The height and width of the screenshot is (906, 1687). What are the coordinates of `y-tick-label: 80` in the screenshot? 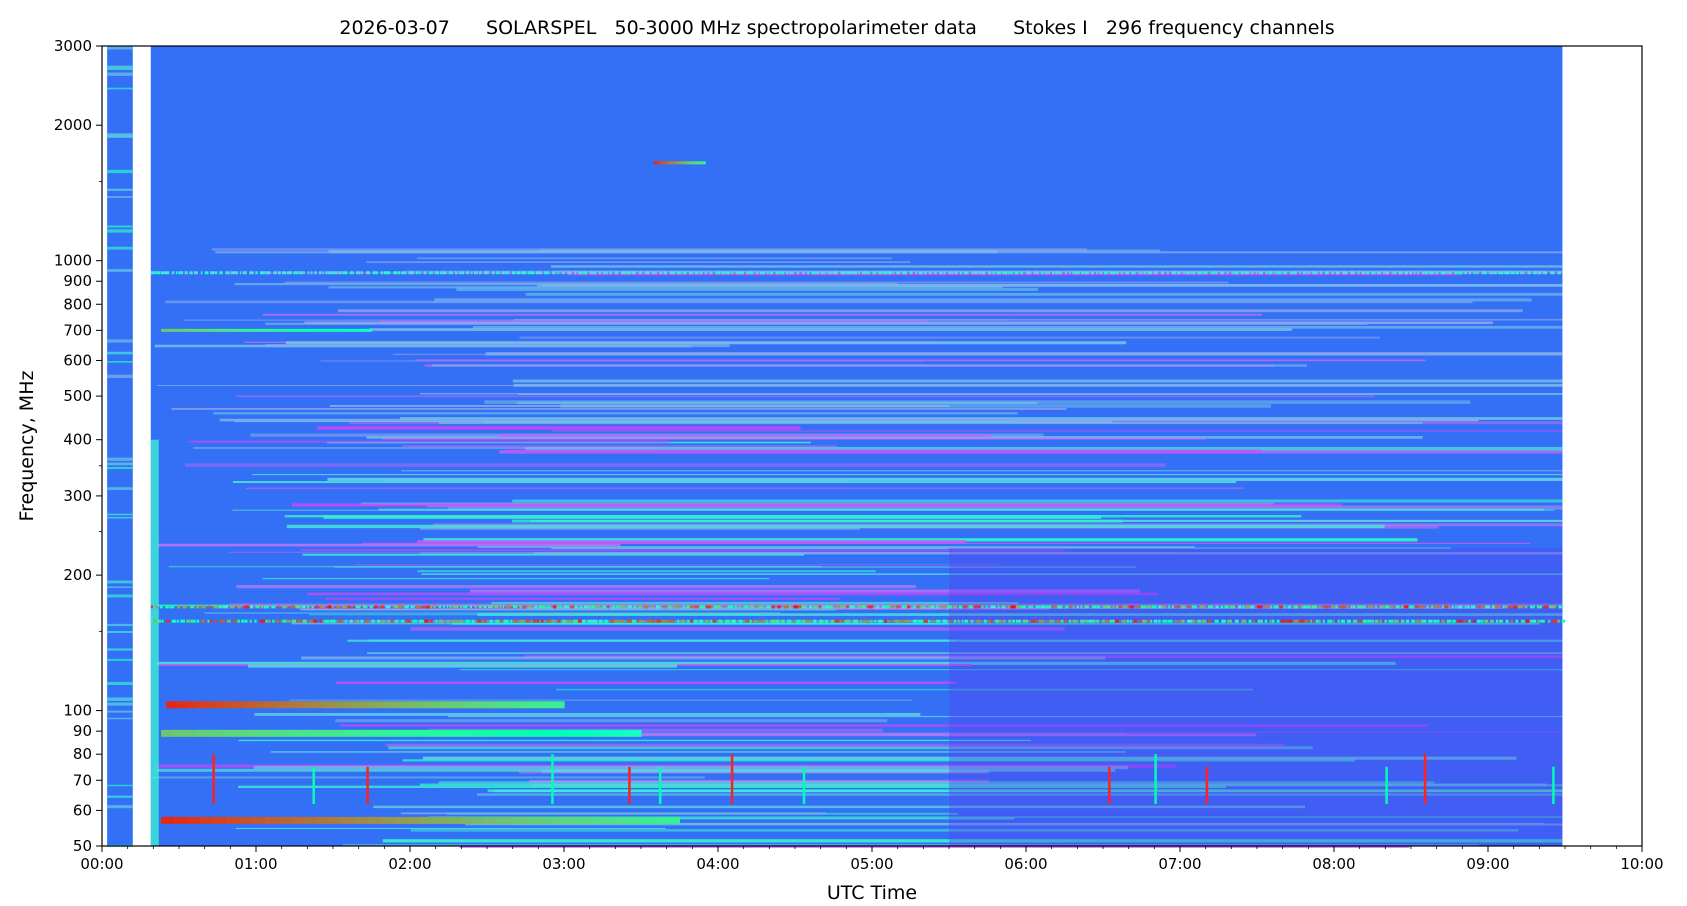 It's located at (82, 754).